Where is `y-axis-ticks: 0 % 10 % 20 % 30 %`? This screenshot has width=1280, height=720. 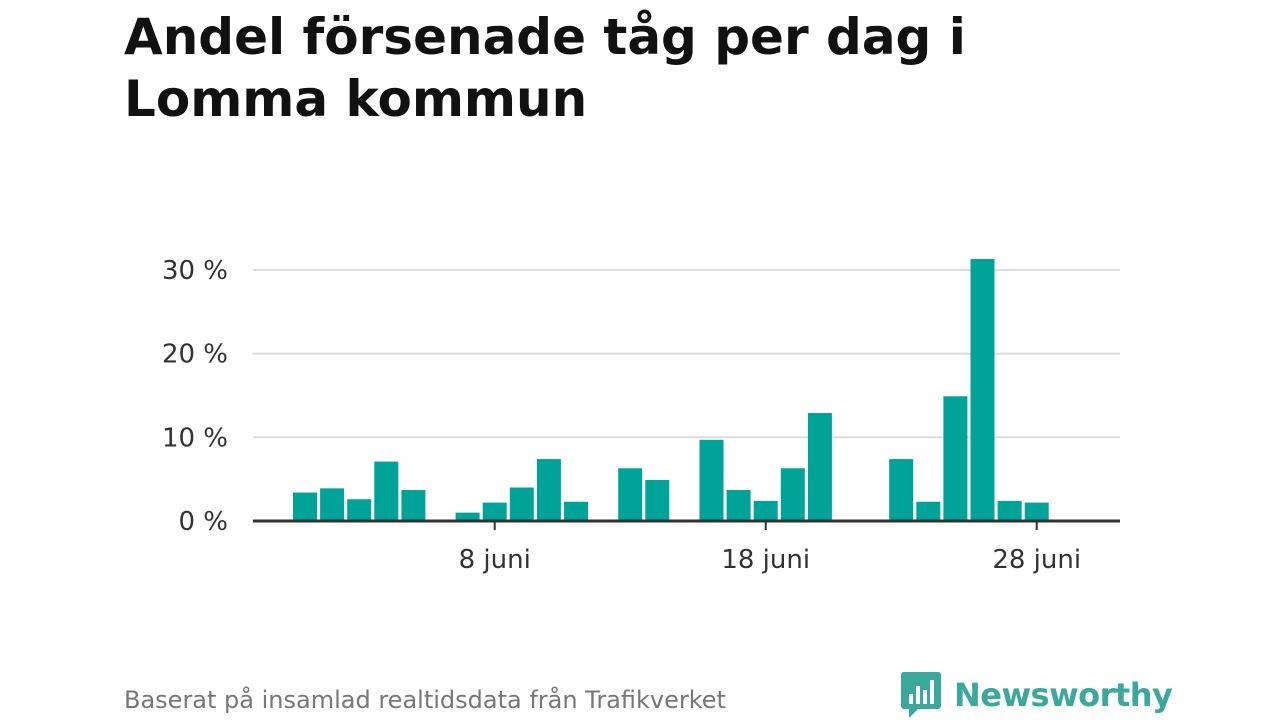
y-axis-ticks: 0 % 10 % 20 % 30 % is located at coordinates (195, 396).